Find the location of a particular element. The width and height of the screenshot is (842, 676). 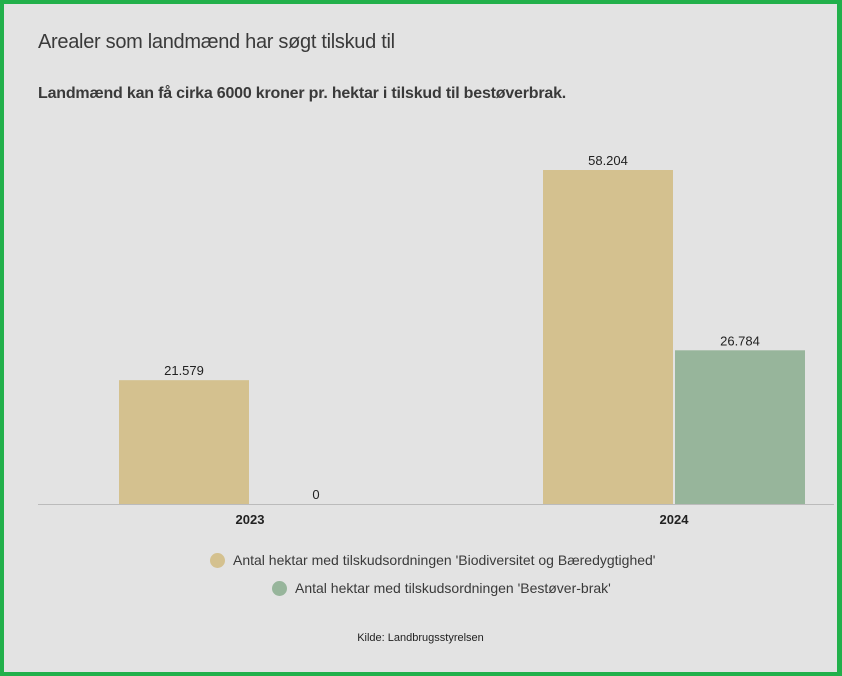

data-label: 0 is located at coordinates (315, 494).